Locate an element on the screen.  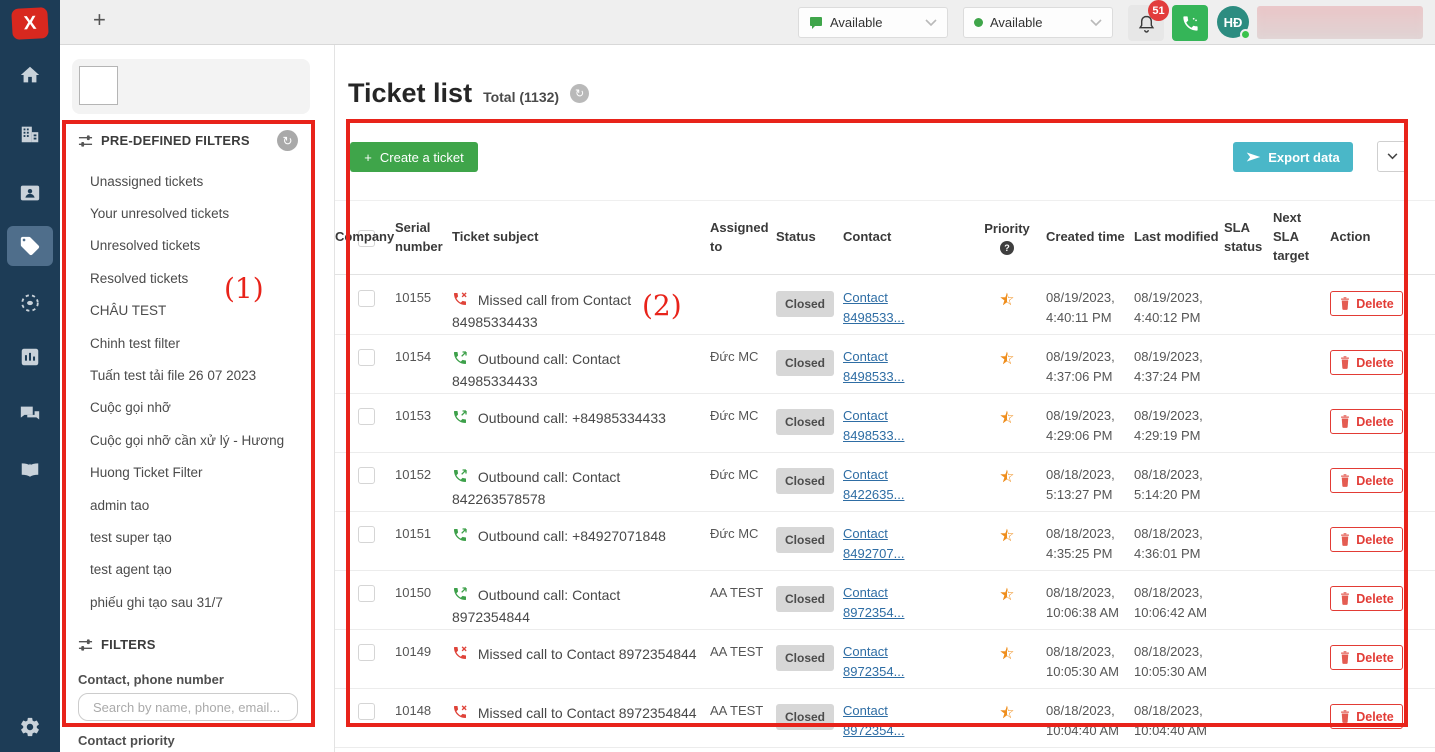
select-all-checkbox is located at coordinates (366, 238).